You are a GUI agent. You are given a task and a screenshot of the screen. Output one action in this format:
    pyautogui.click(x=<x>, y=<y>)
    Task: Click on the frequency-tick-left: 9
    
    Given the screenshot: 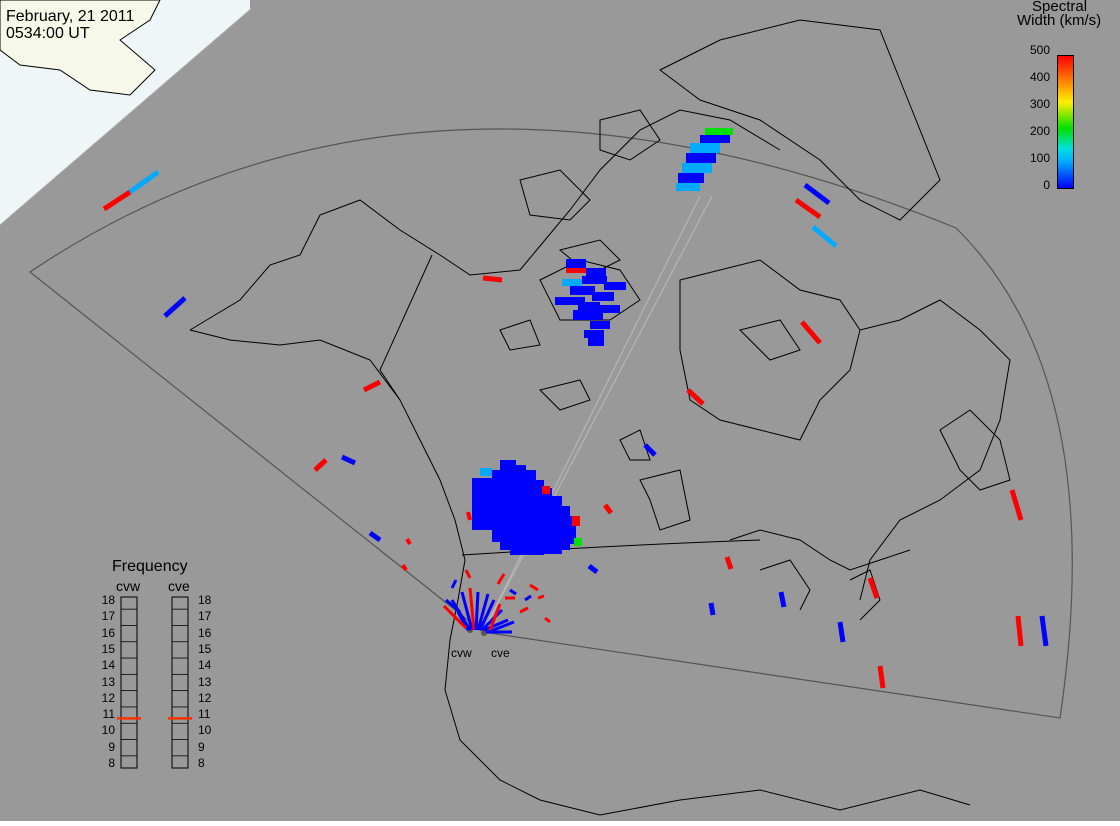 What is the action you would take?
    pyautogui.click(x=111, y=746)
    